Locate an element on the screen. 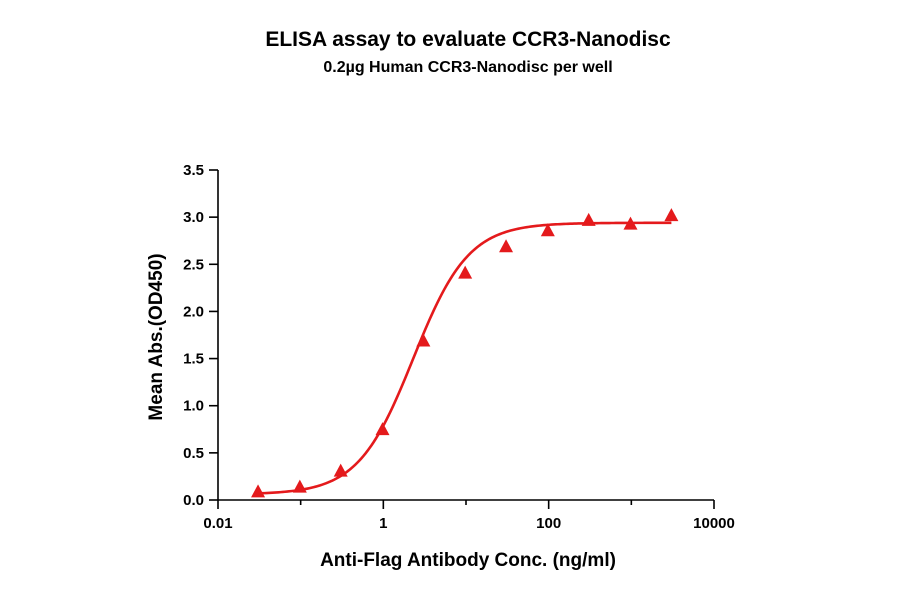 The height and width of the screenshot is (594, 900). y-tick-label: 3.0 is located at coordinates (193, 217).